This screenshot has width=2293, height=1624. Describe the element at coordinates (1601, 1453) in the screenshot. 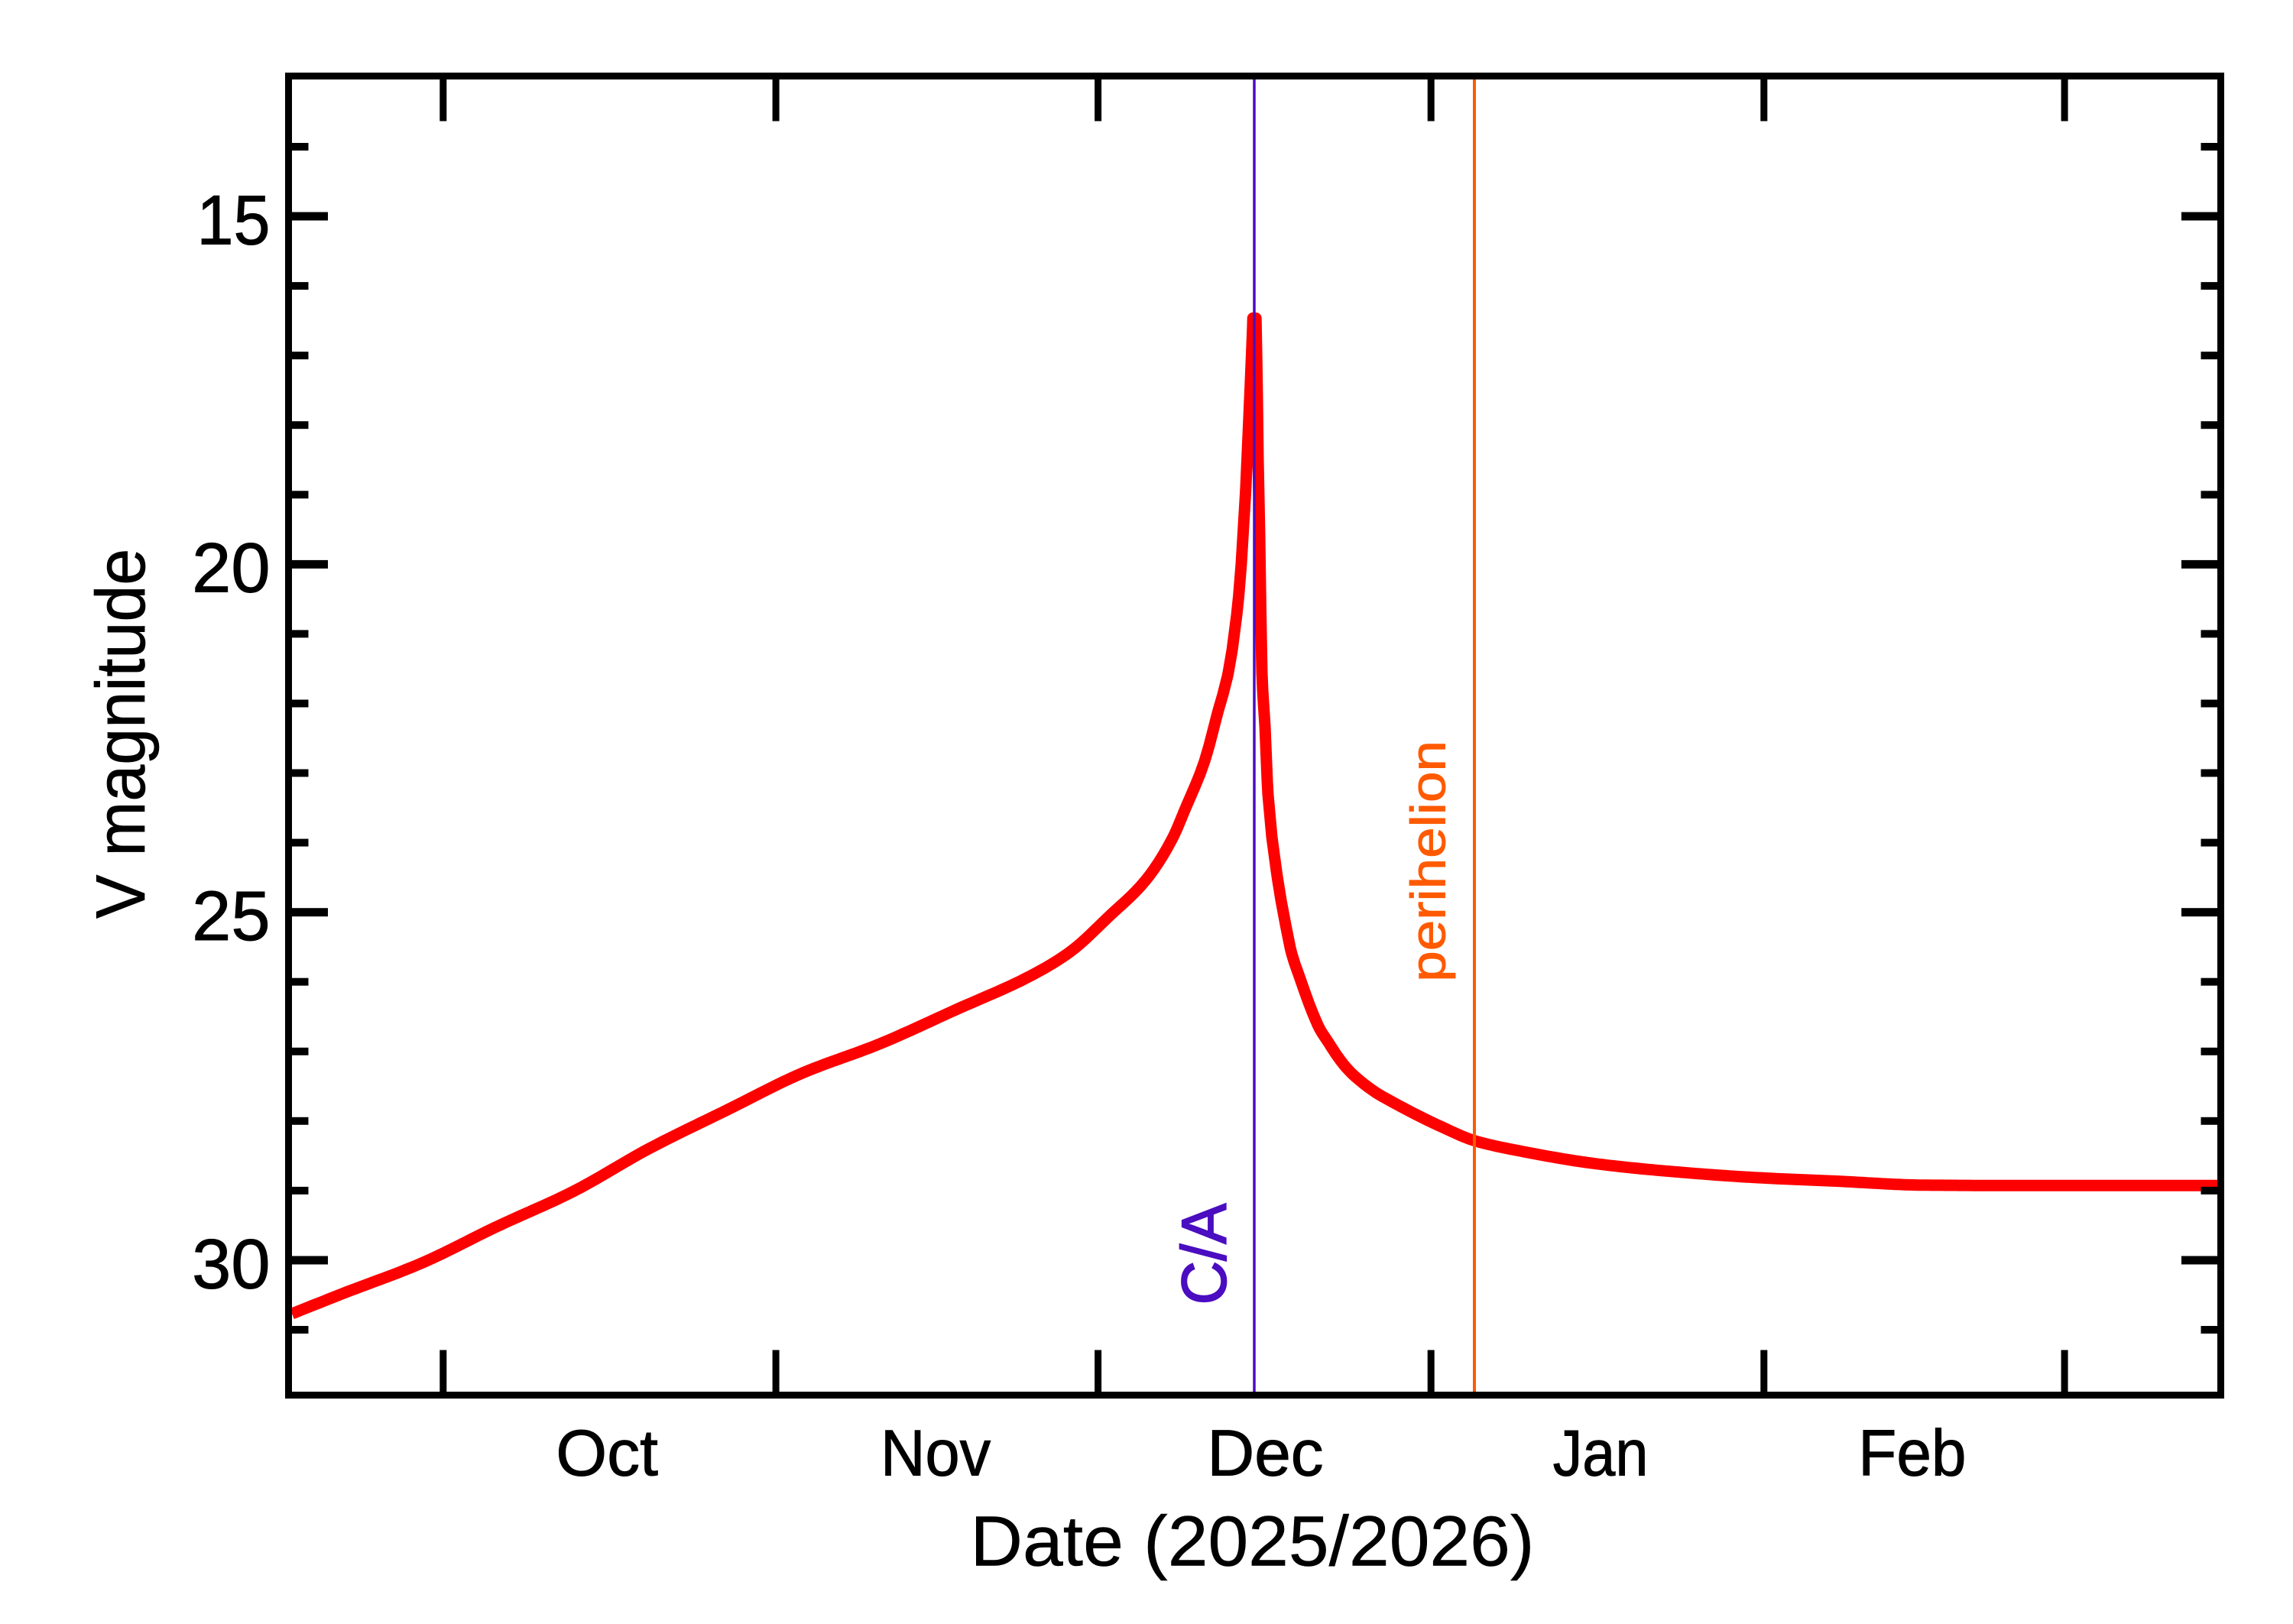

I see `svg-text: Jan` at that location.